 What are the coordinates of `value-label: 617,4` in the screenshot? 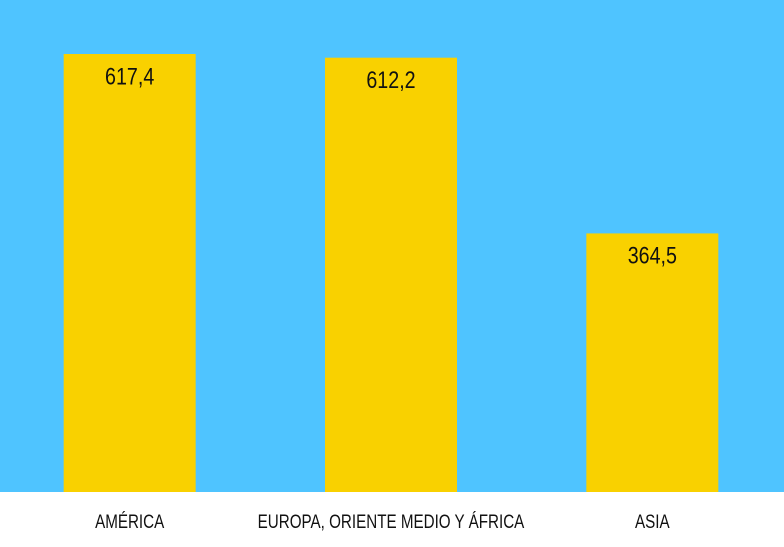 It's located at (129, 75).